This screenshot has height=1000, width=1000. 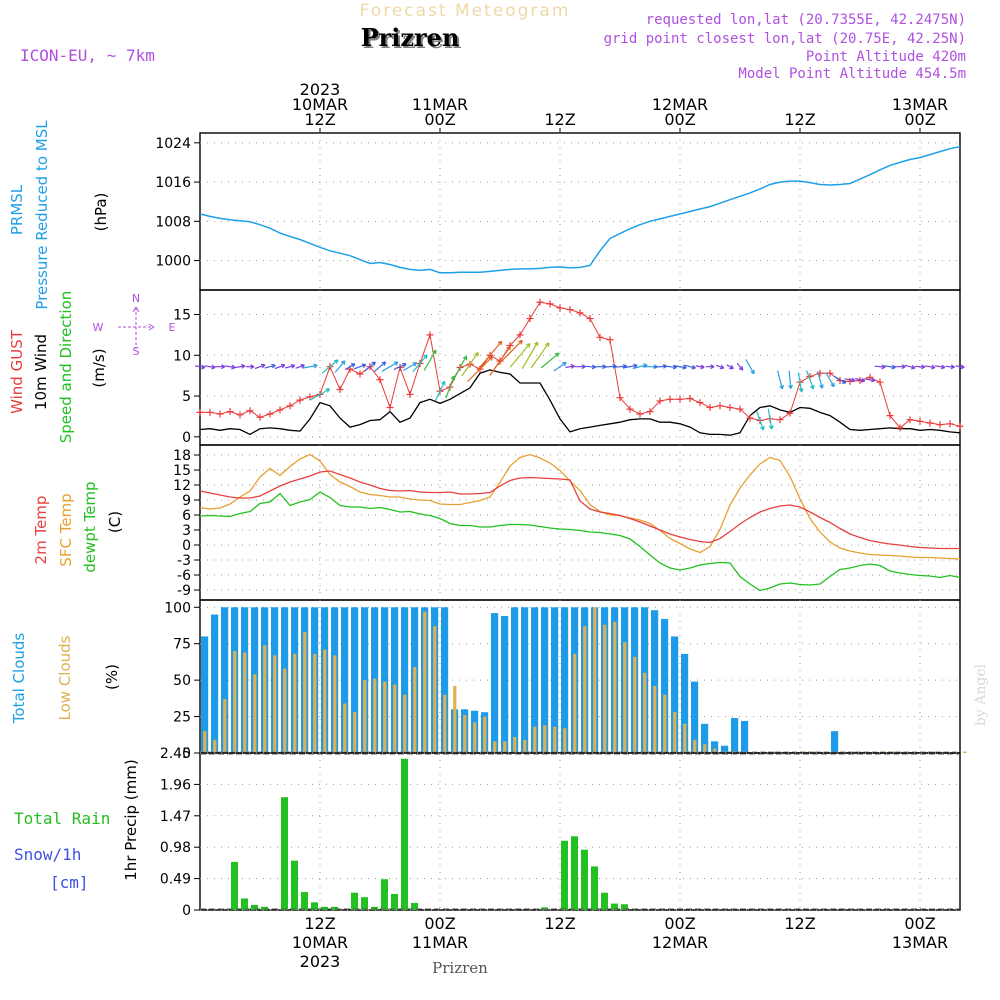 What do you see at coordinates (19, 679) in the screenshot?
I see `total-clouds-label: Total Clouds` at bounding box center [19, 679].